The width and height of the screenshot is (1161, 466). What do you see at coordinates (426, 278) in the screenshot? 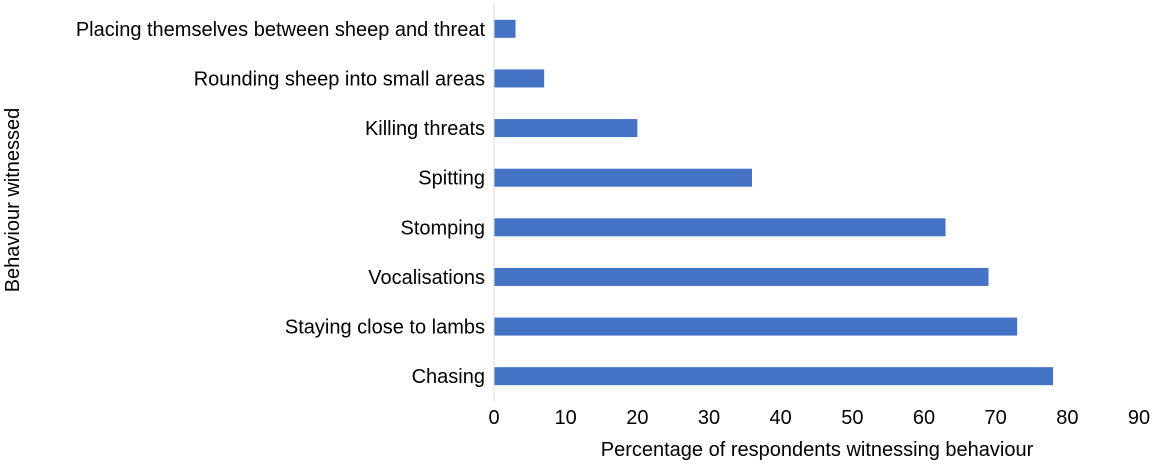
I see `y-tick-label: Vocalisations` at bounding box center [426, 278].